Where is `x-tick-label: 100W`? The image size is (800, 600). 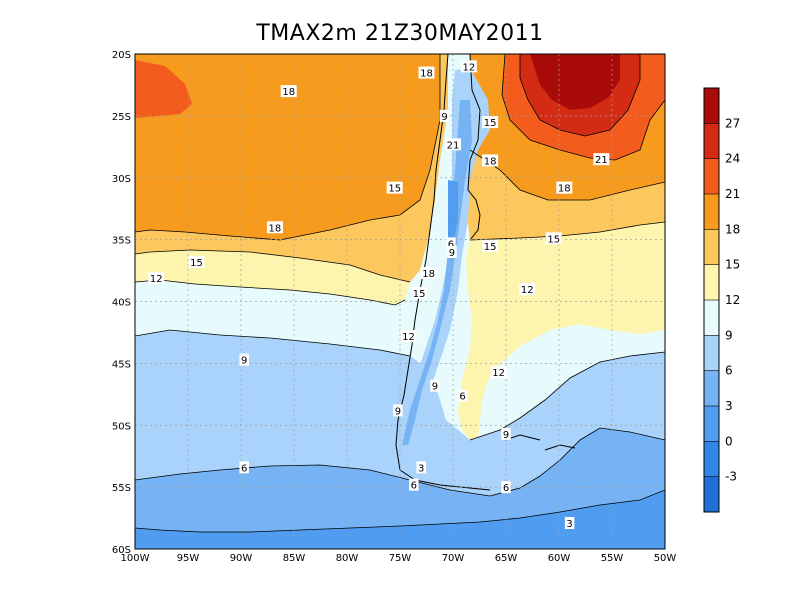
x-tick-label: 100W is located at coordinates (135, 558).